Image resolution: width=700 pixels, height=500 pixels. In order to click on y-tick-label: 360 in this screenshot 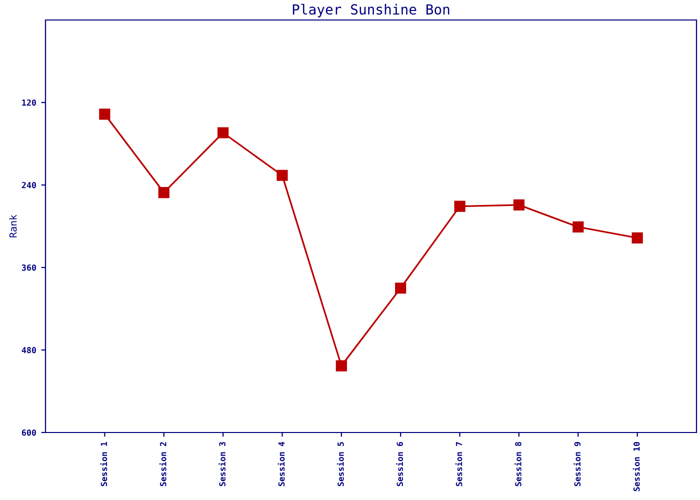, I will do `click(29, 267)`.